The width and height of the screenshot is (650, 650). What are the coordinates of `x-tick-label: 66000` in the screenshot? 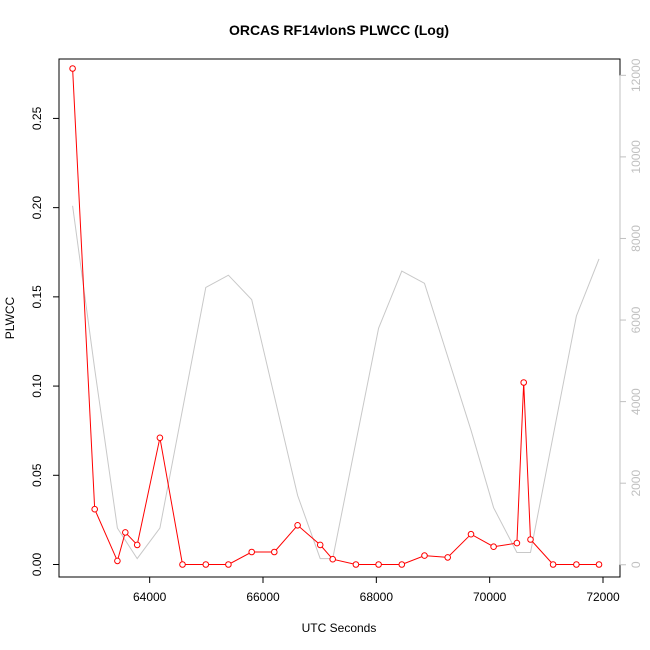 It's located at (263, 597).